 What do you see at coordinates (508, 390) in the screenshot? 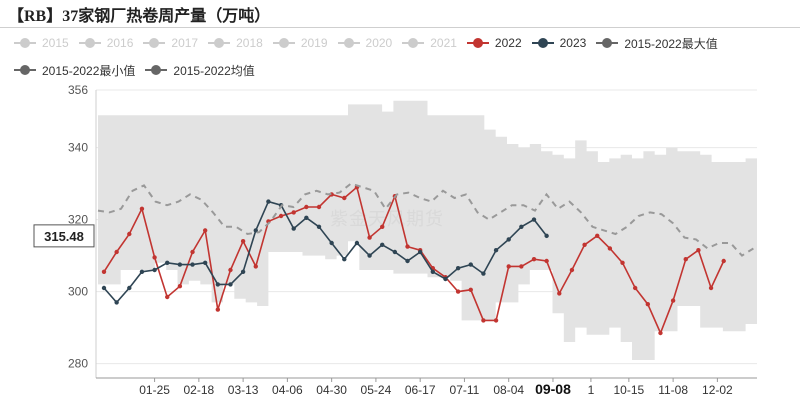
I see `x-tick-label: 08-04` at bounding box center [508, 390].